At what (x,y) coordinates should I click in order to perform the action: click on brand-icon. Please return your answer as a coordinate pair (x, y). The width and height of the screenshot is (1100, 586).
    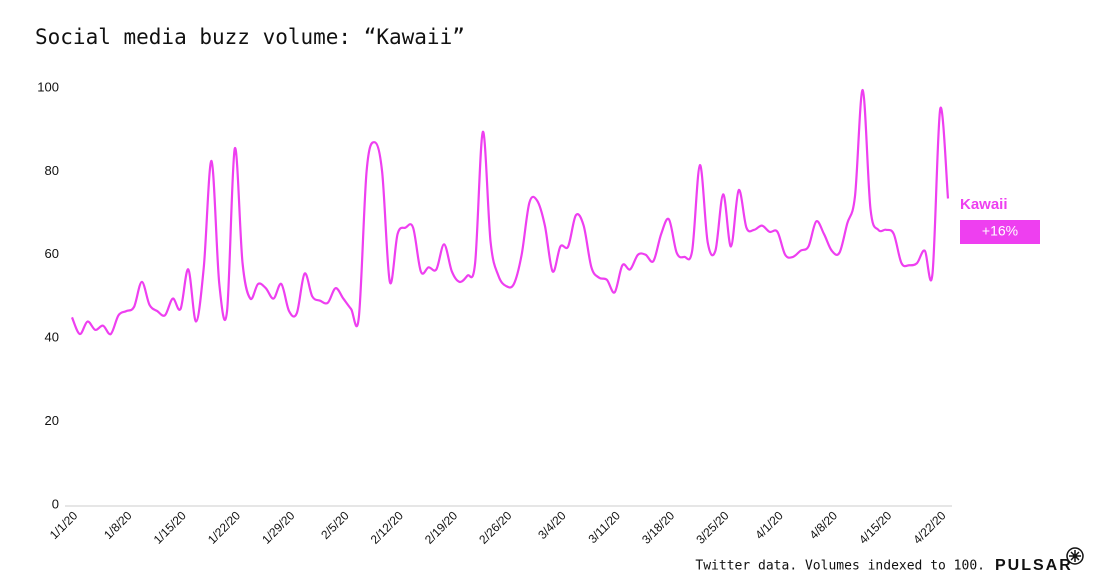
    Looking at the image, I should click on (1075, 556).